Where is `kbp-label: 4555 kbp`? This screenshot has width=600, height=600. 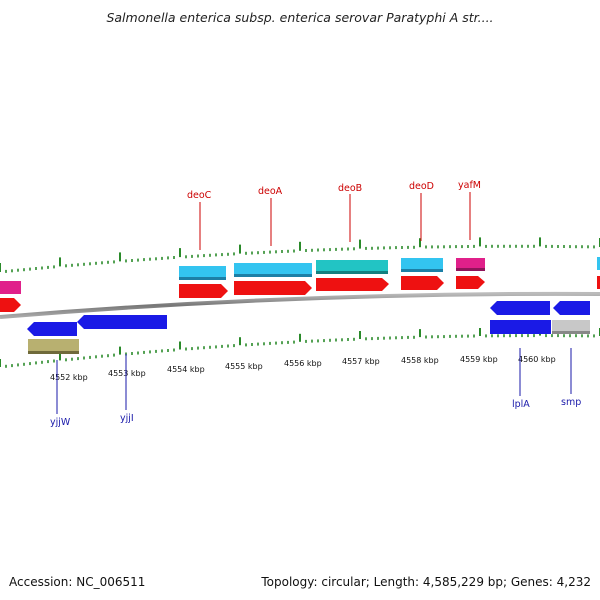 kbp-label: 4555 kbp is located at coordinates (244, 366).